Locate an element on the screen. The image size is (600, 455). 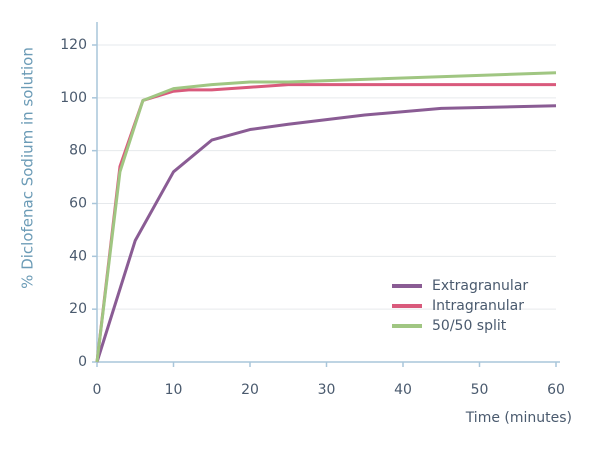
legend-label: Extragranular is located at coordinates (480, 286).